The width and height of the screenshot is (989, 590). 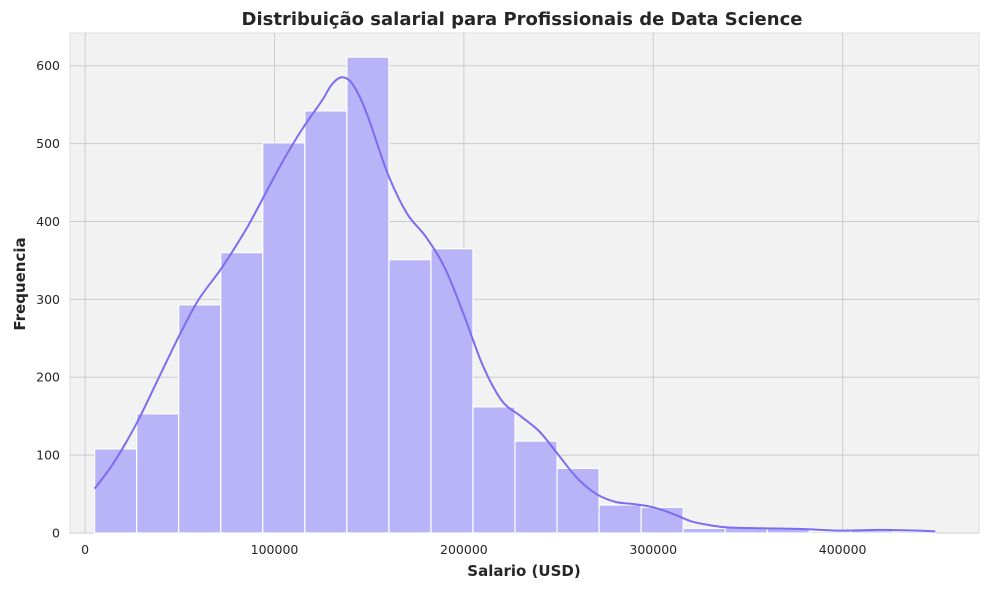 I want to click on y-tick-label: 400, so click(x=48, y=221).